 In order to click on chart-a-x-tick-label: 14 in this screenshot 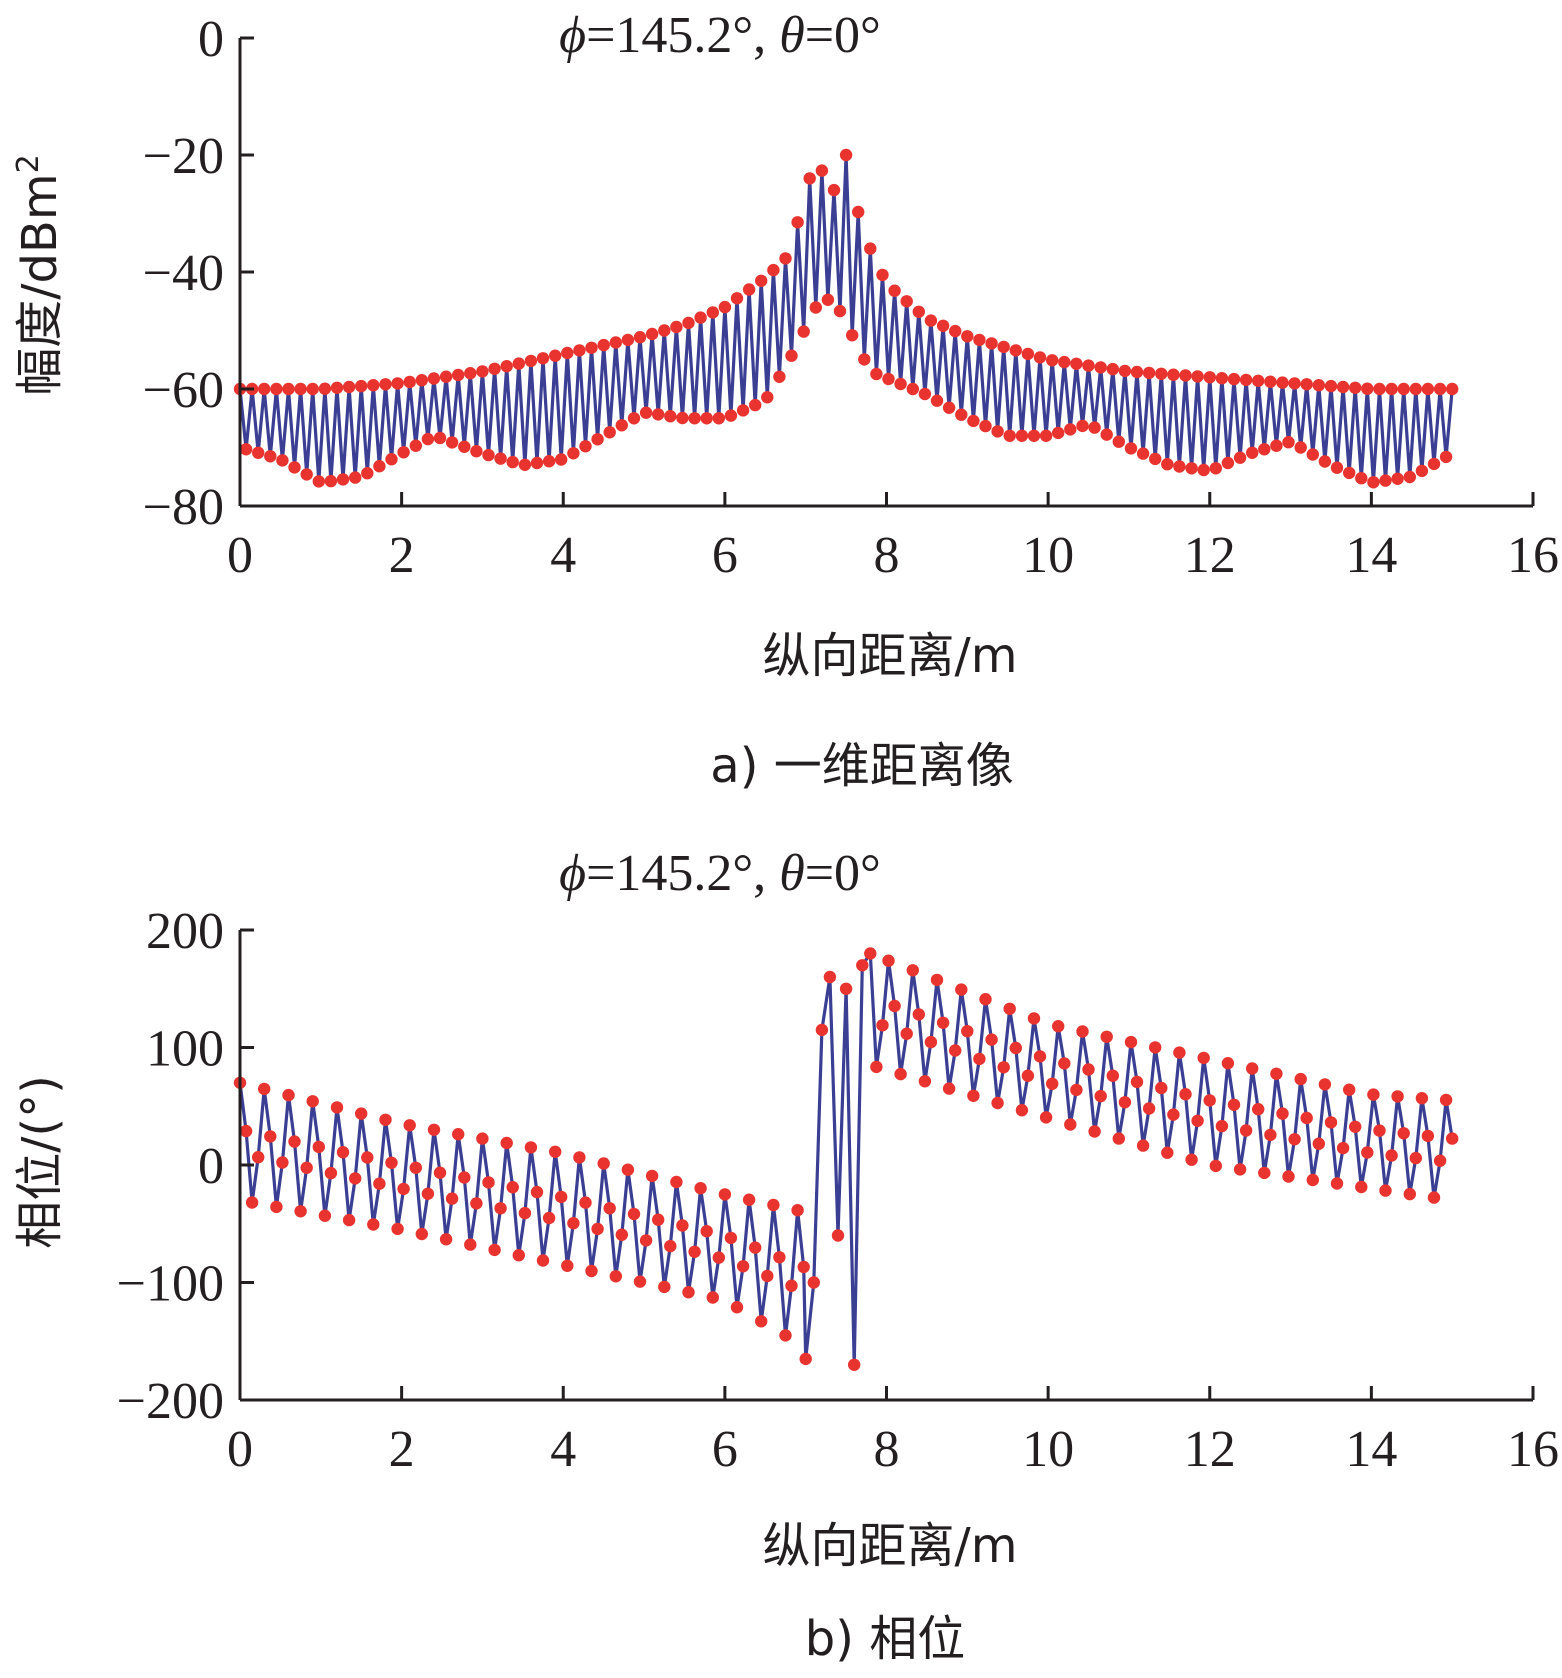, I will do `click(1371, 555)`.